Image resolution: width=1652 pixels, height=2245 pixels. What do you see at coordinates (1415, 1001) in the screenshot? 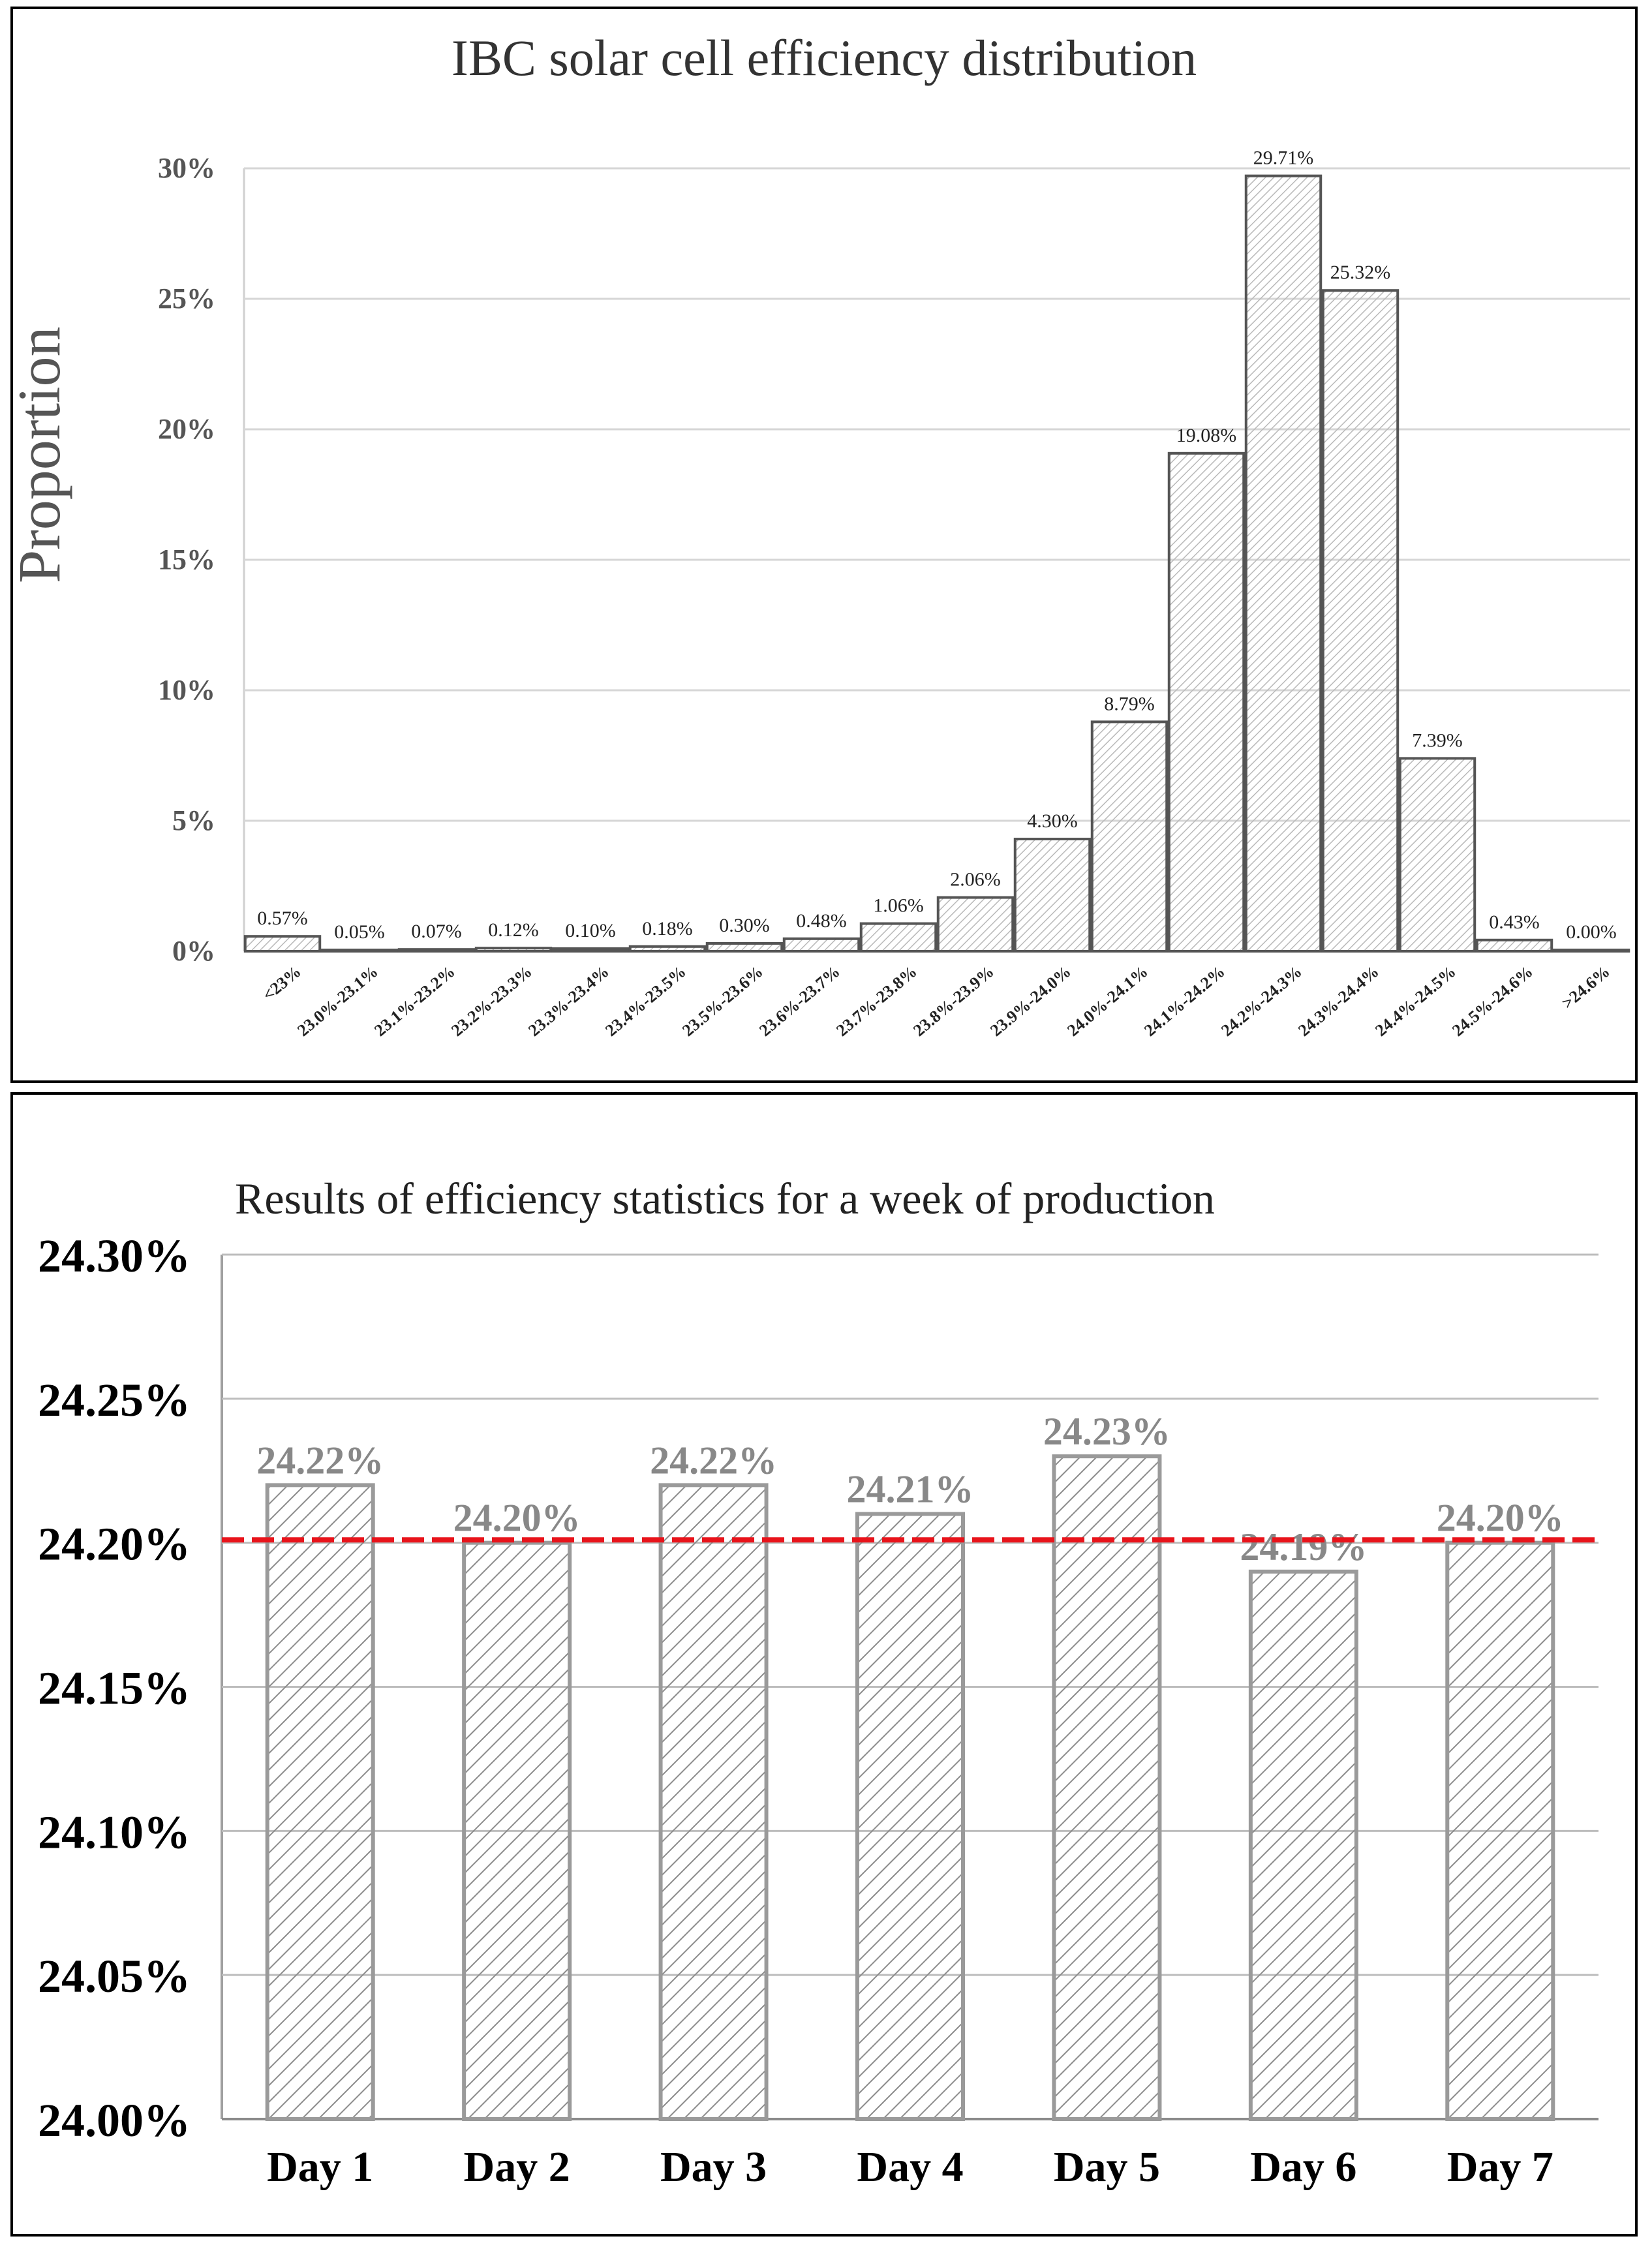
I see `x-tick-label: 24.4%-24.5%` at bounding box center [1415, 1001].